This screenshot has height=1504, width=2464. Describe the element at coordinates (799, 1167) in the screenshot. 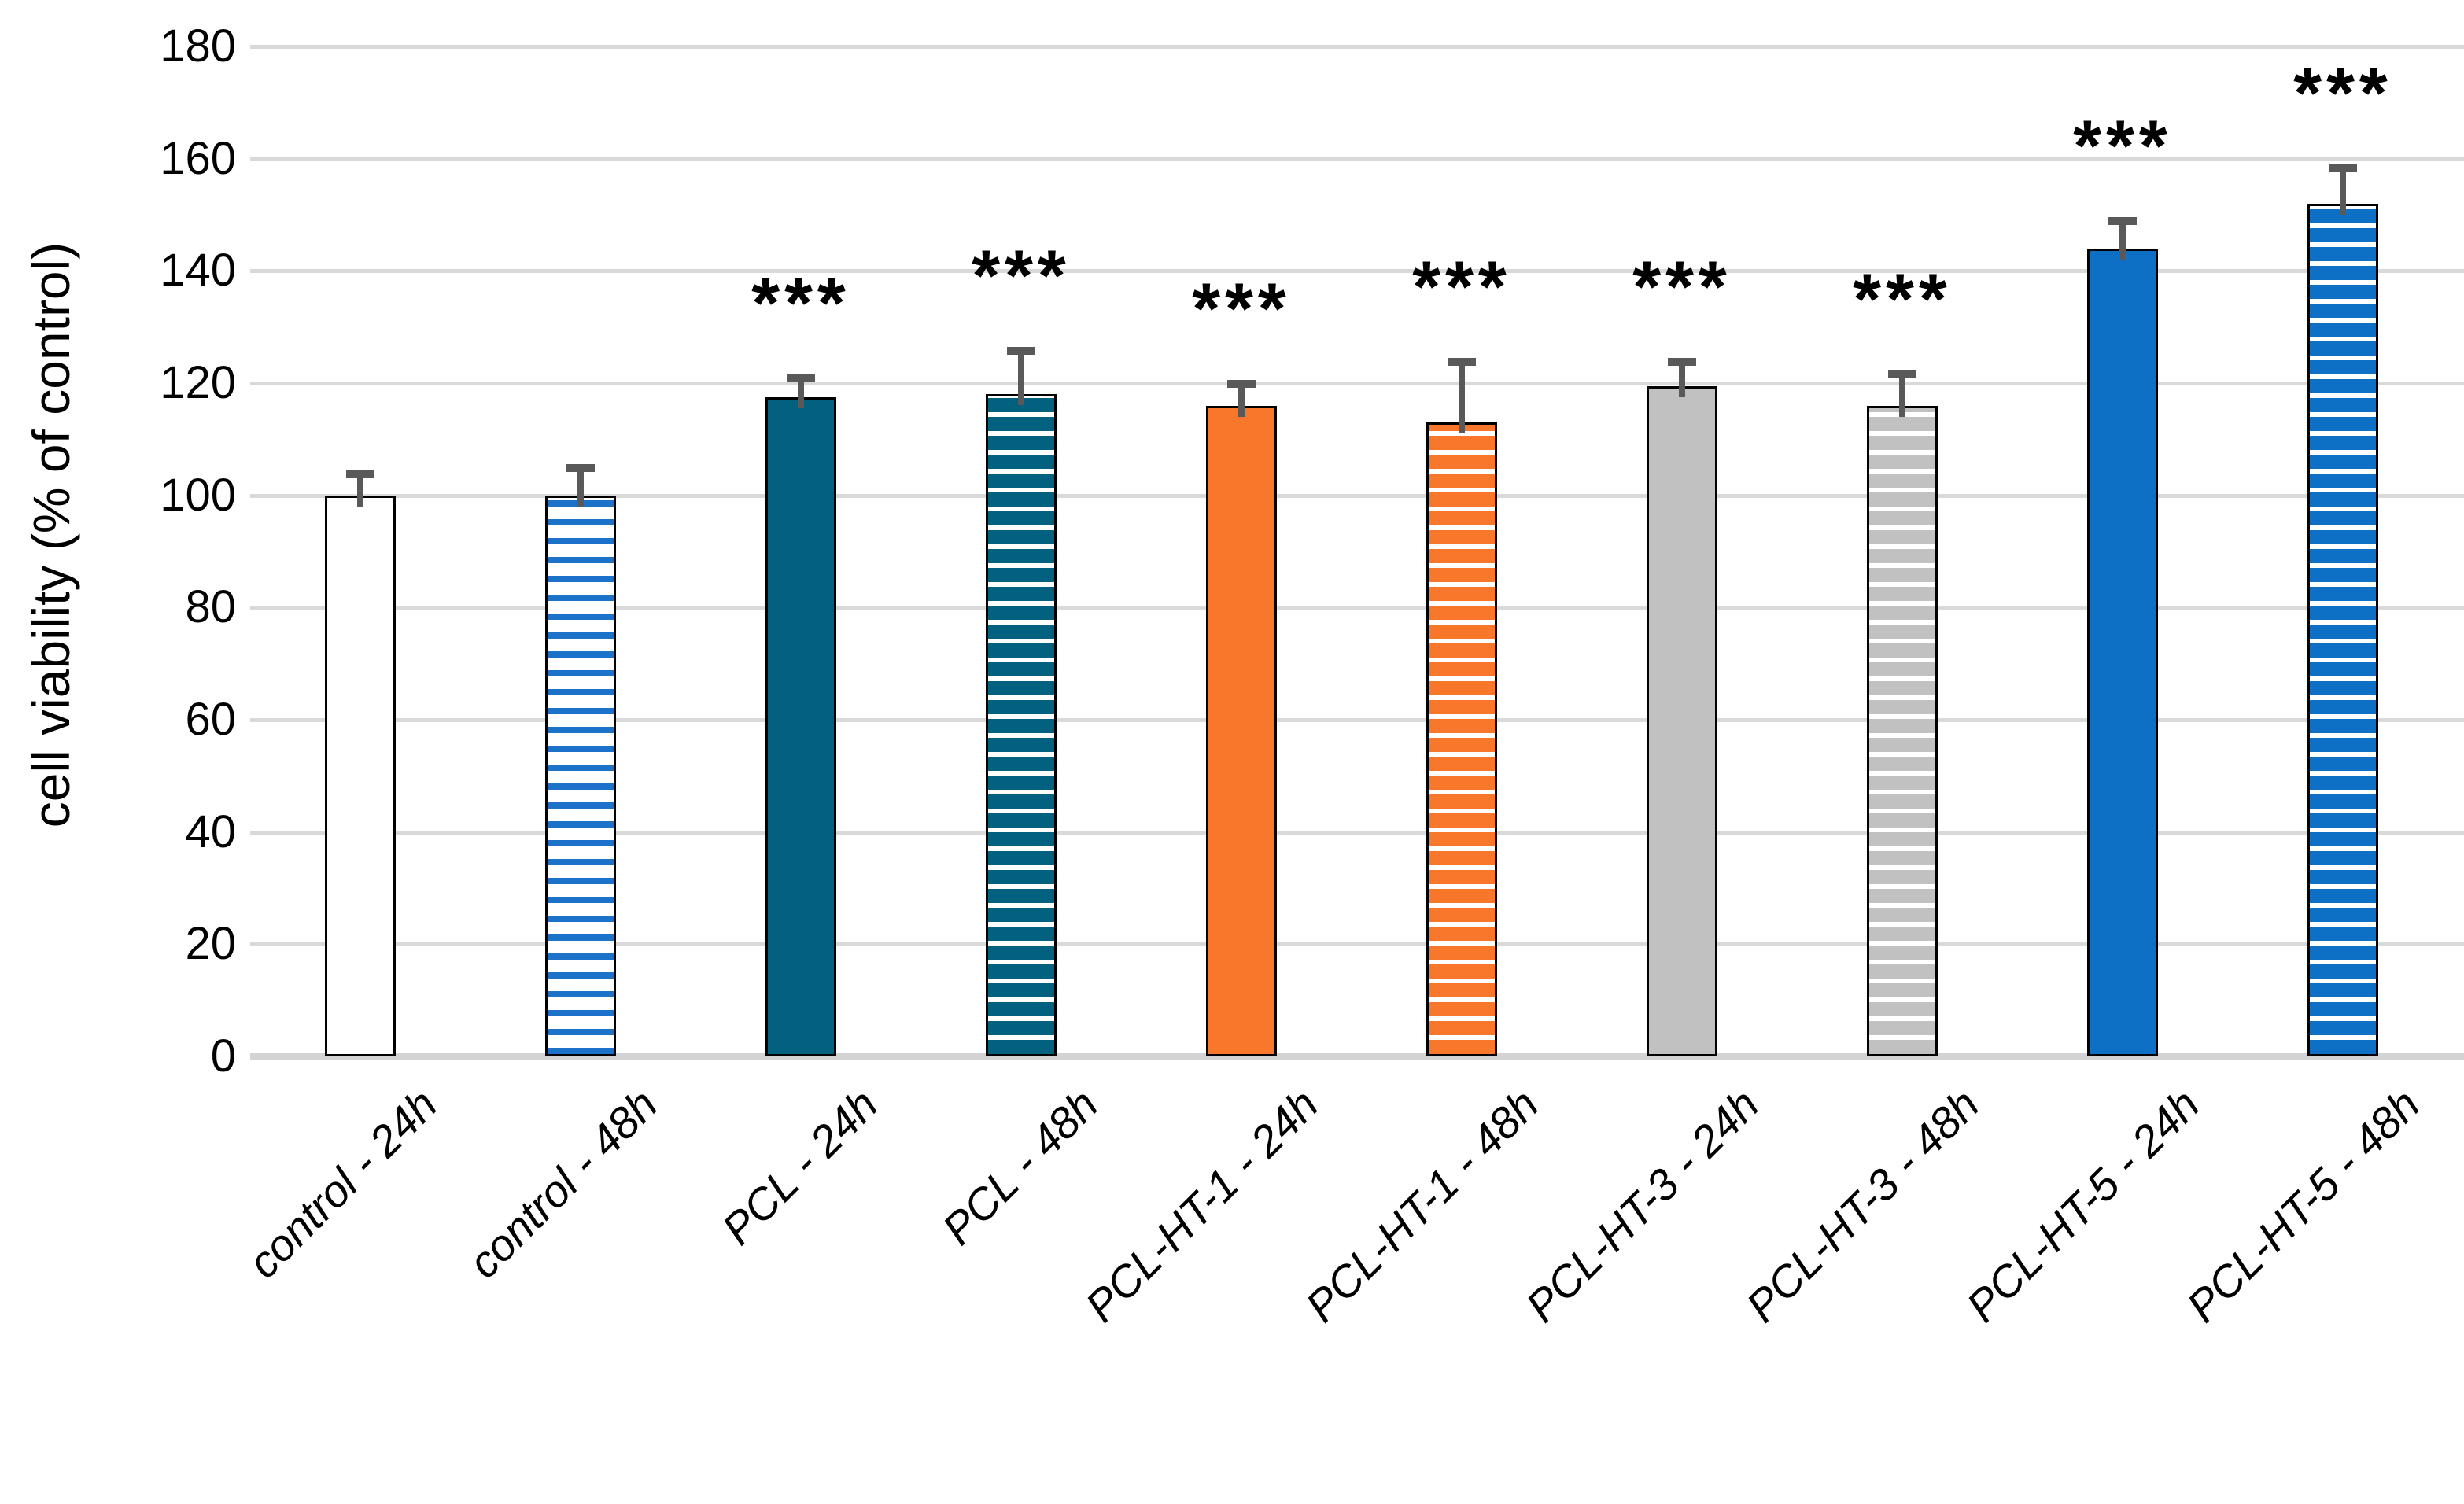

I see `x-axis-label: PCL - 24h` at that location.